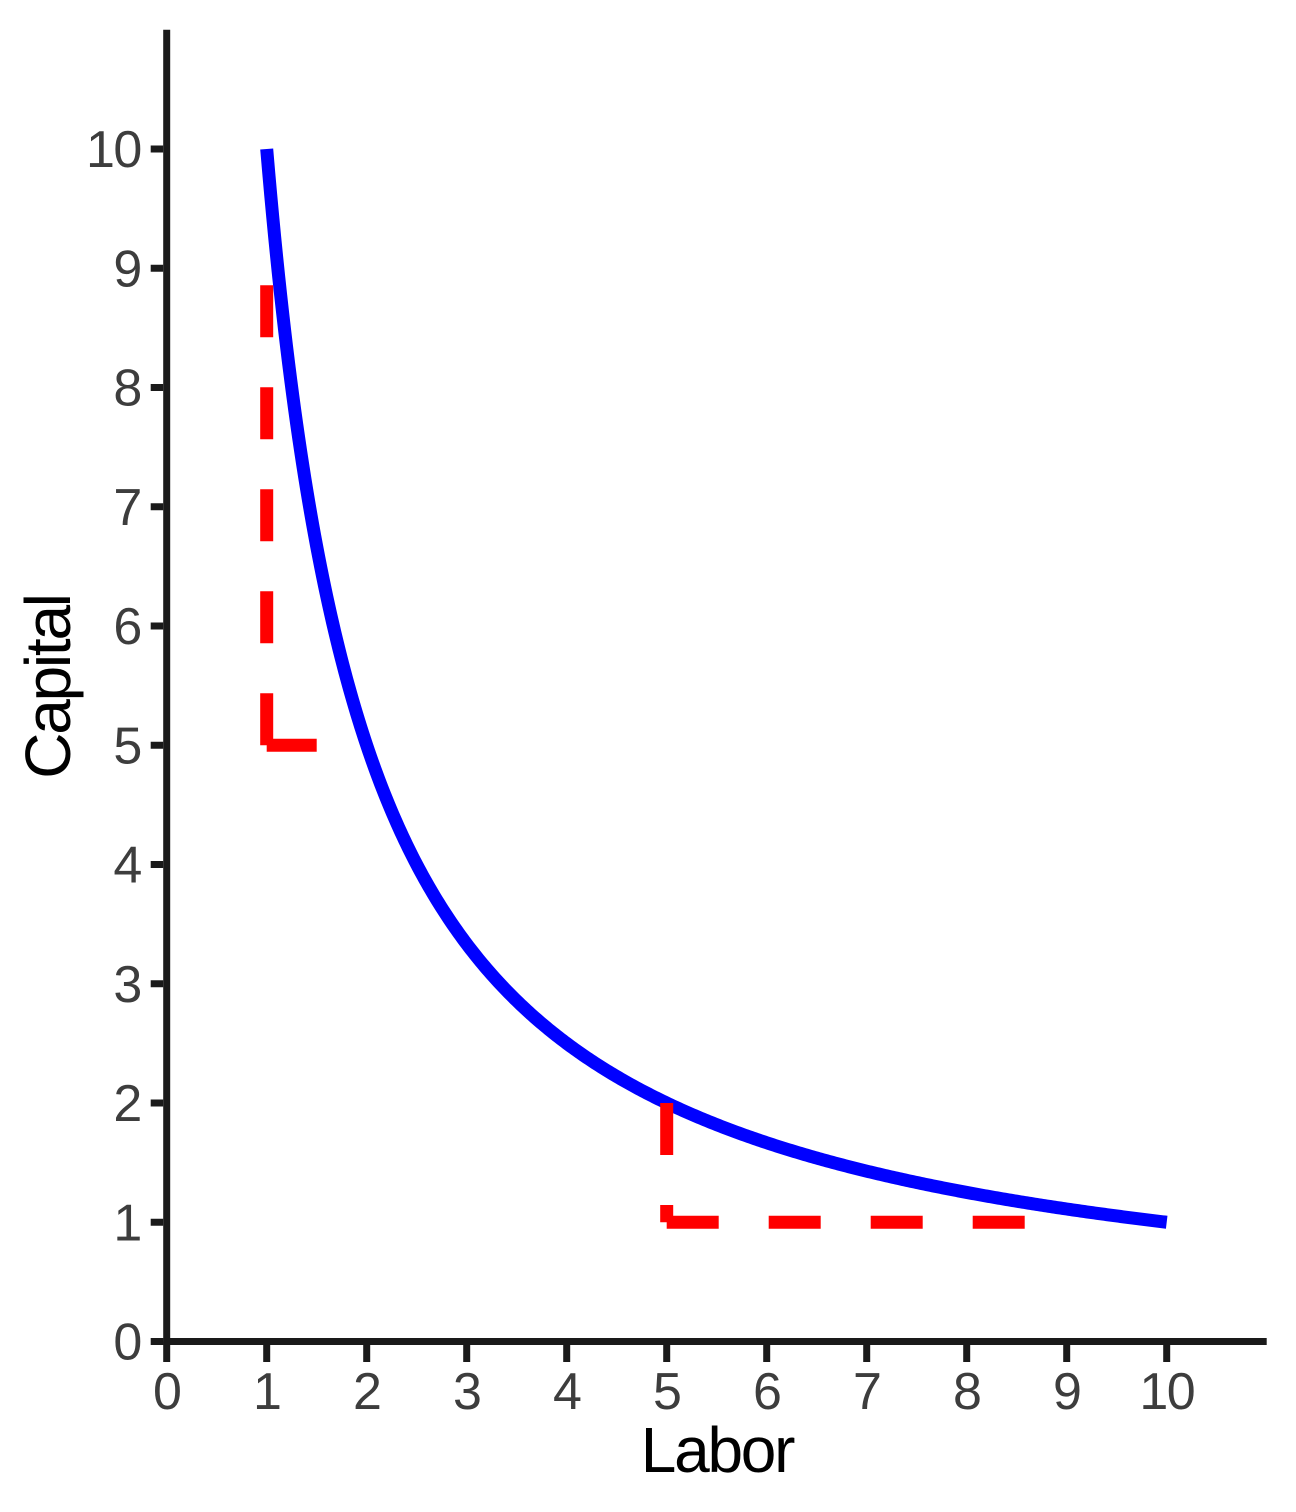  I want to click on y-tick-label: 9, so click(126, 269).